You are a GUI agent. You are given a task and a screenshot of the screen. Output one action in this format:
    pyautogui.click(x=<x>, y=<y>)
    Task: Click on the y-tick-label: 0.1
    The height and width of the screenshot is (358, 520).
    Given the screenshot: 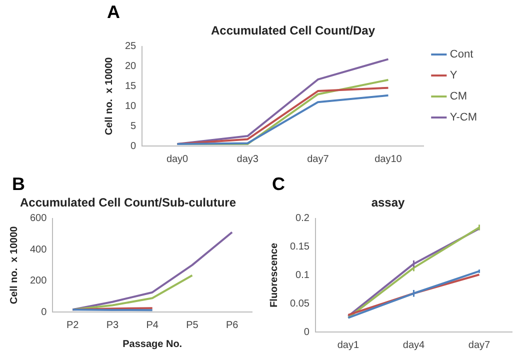 What is the action you would take?
    pyautogui.click(x=303, y=275)
    